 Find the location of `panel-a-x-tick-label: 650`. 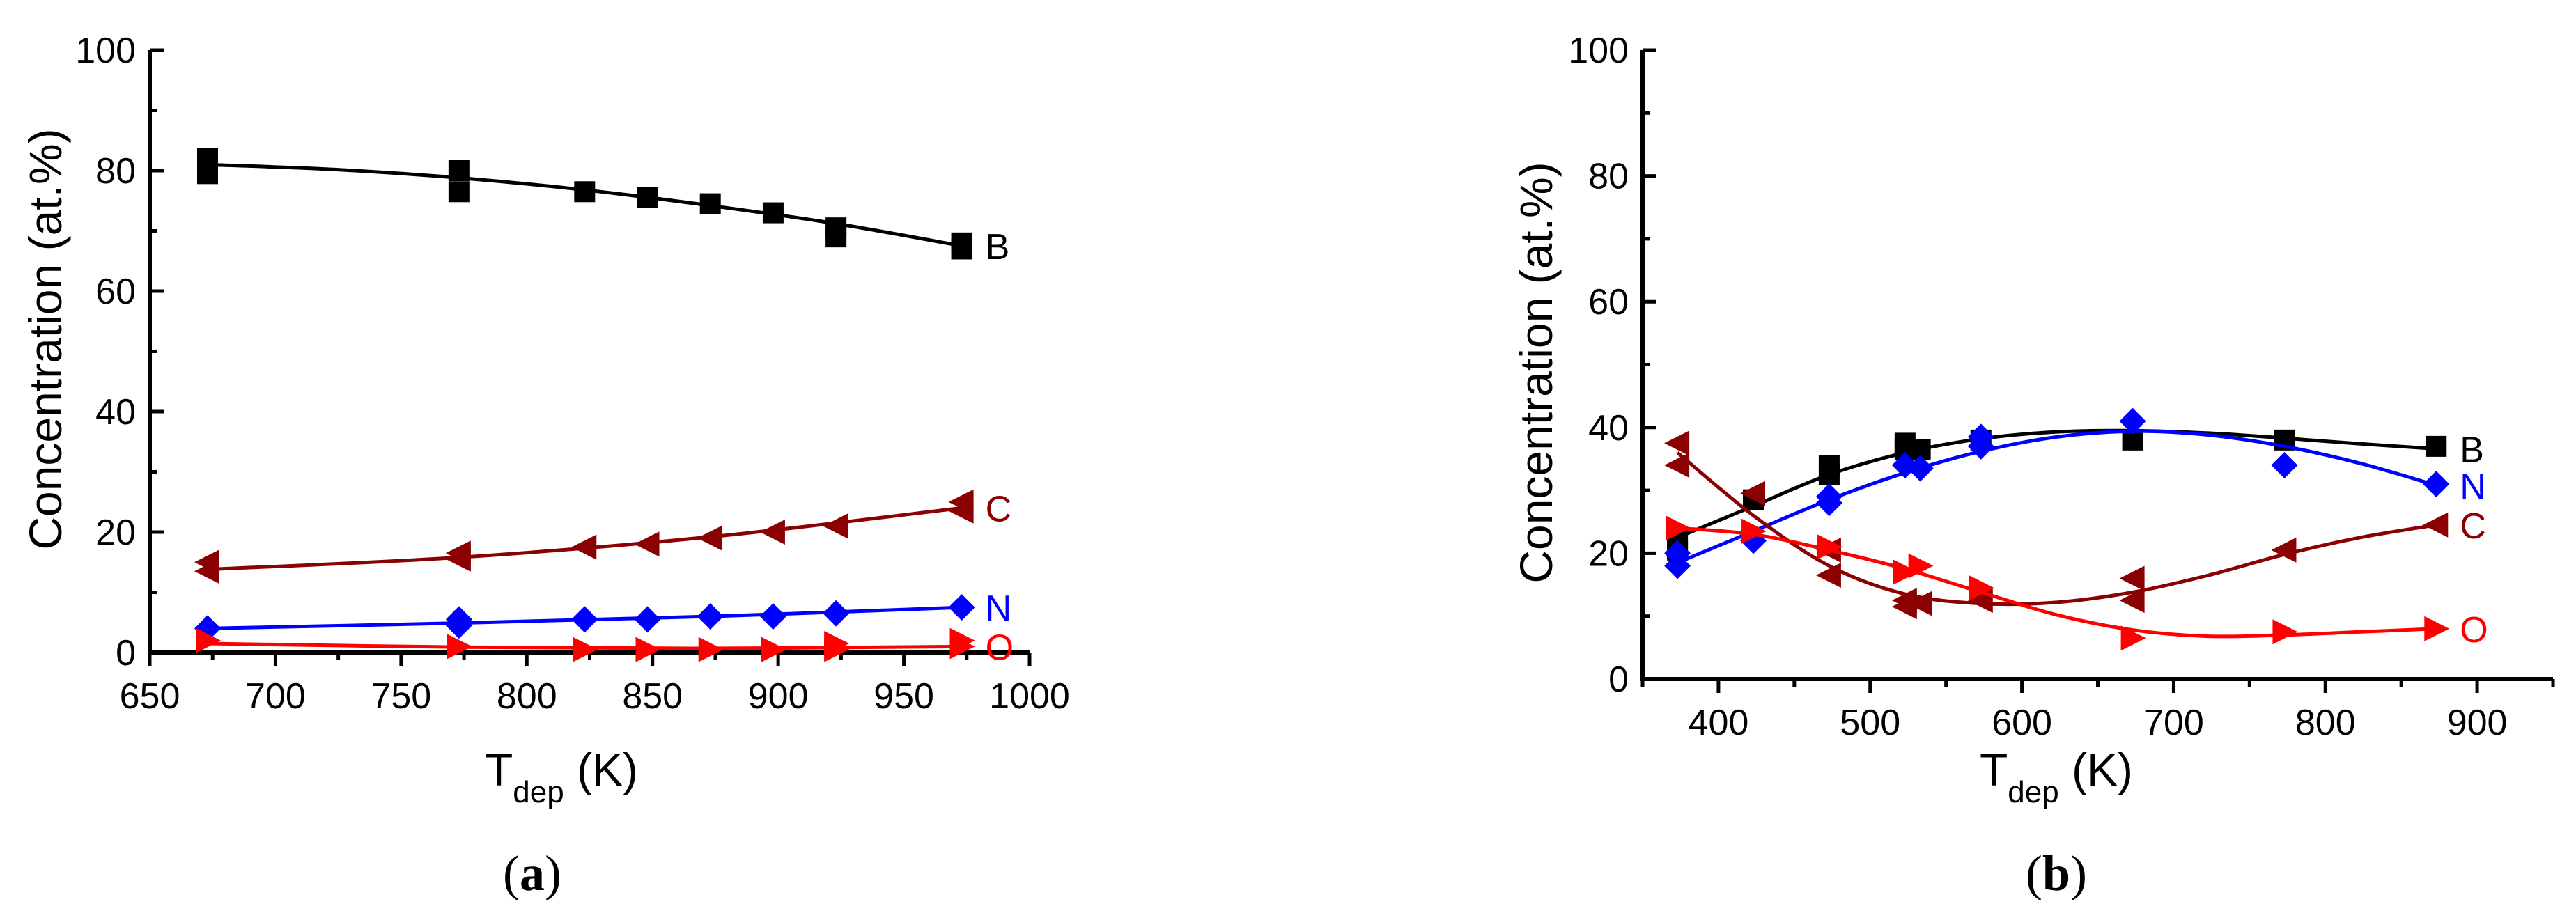

panel-a-x-tick-label: 650 is located at coordinates (150, 696).